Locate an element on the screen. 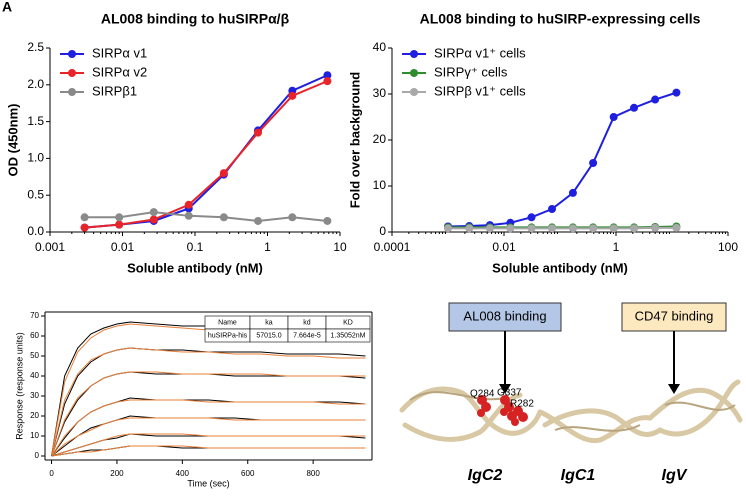 The height and width of the screenshot is (498, 746). y-tick-label: 70 is located at coordinates (34, 315).